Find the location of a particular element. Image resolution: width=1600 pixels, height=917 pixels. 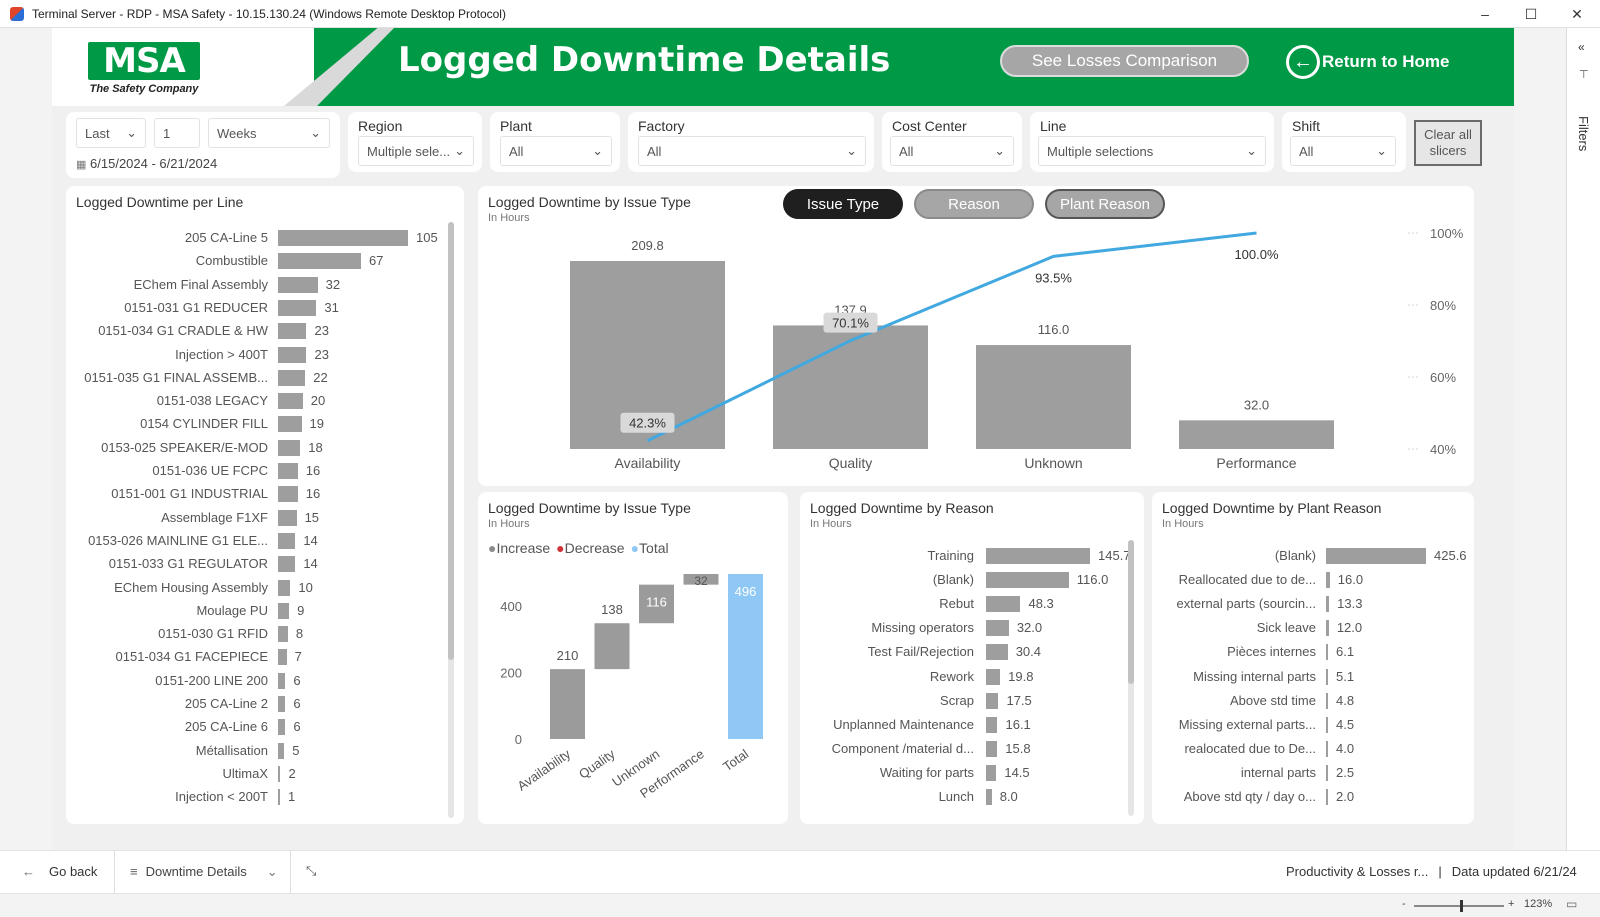

bar-row: Waiting for parts 14.5 is located at coordinates (965, 773).